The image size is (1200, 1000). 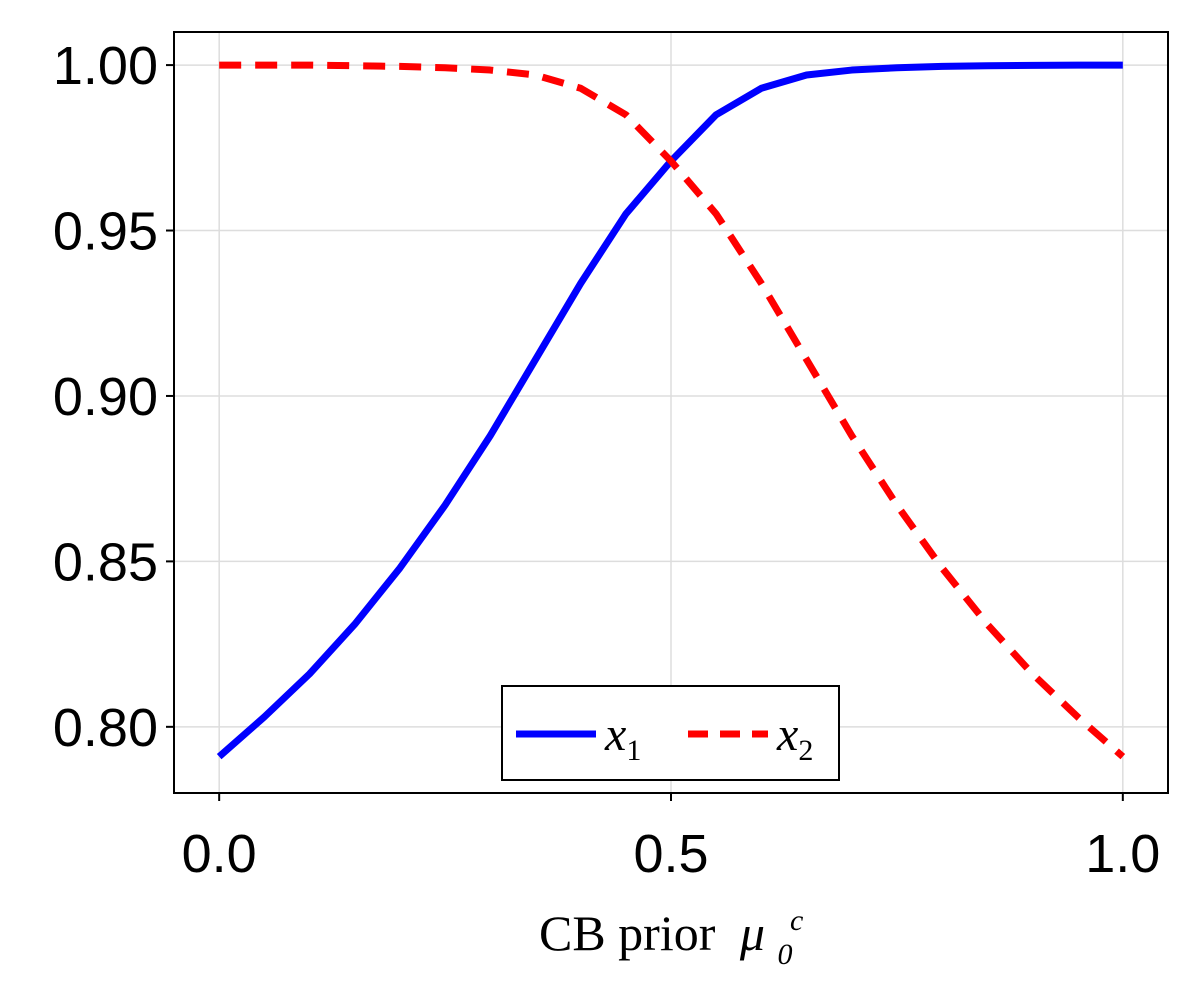 I want to click on y-tick-label-2: 0.90, so click(x=105, y=397).